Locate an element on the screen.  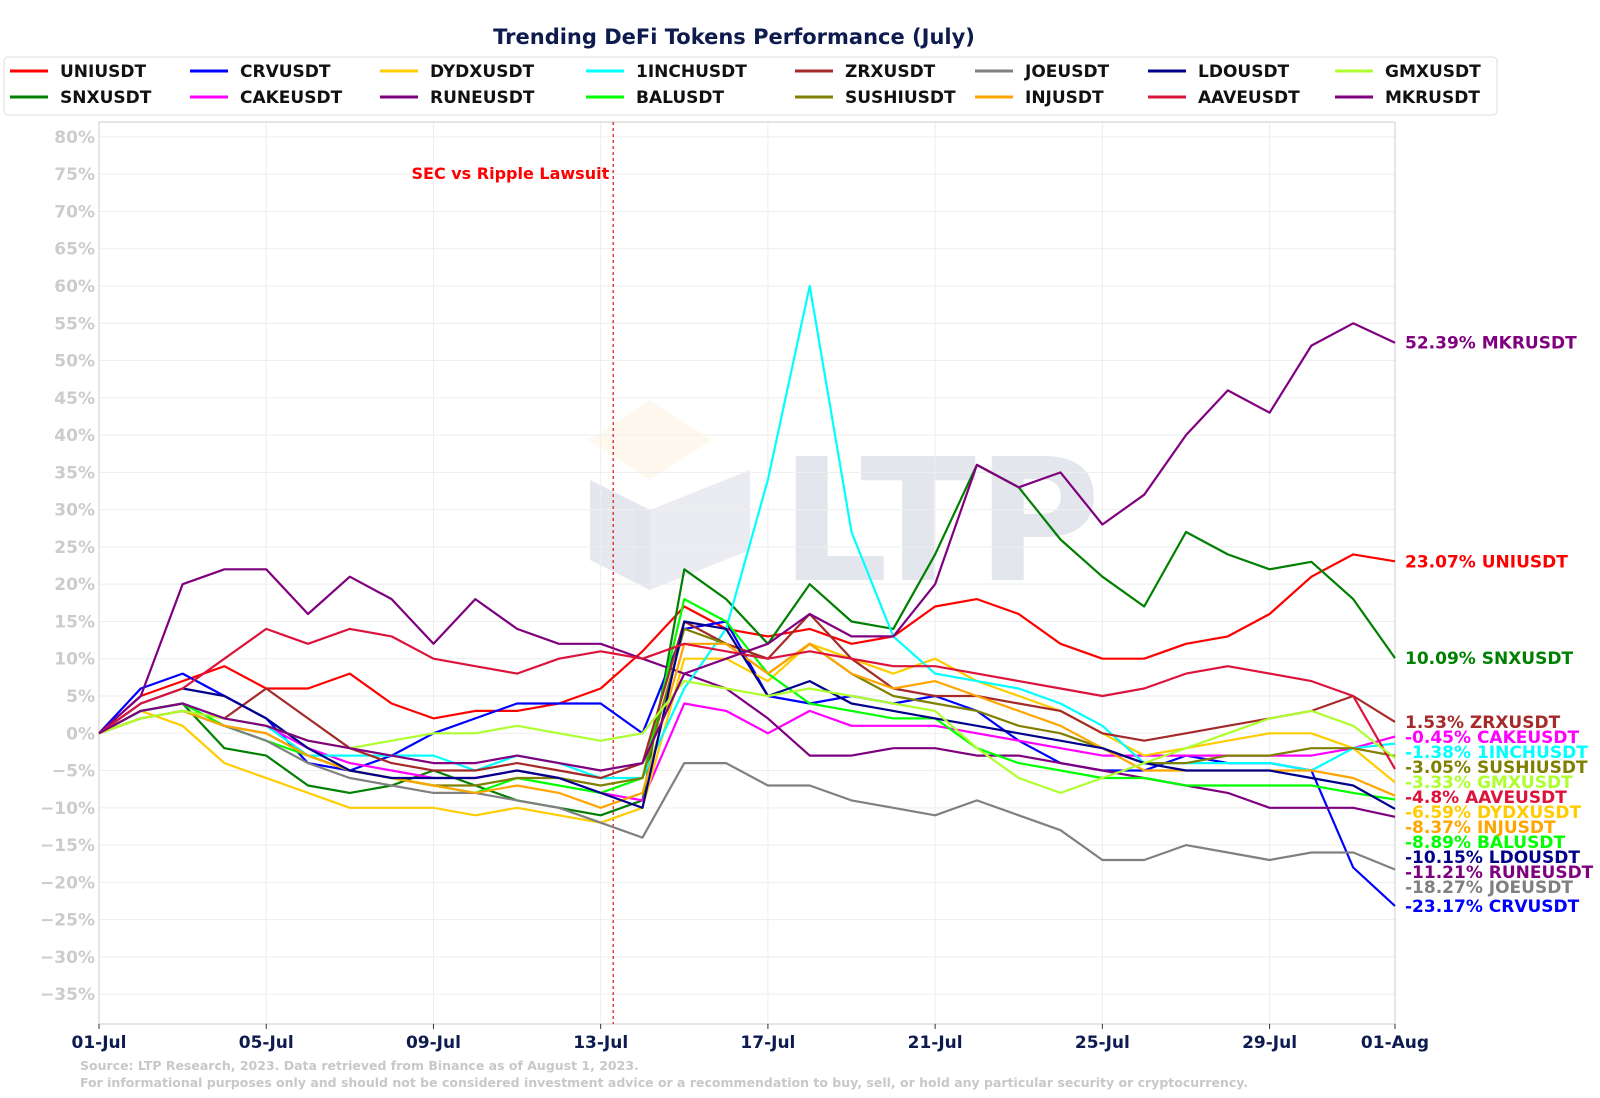
end-label-ldousdt: -10.15% LDOUSDT is located at coordinates (1492, 858).